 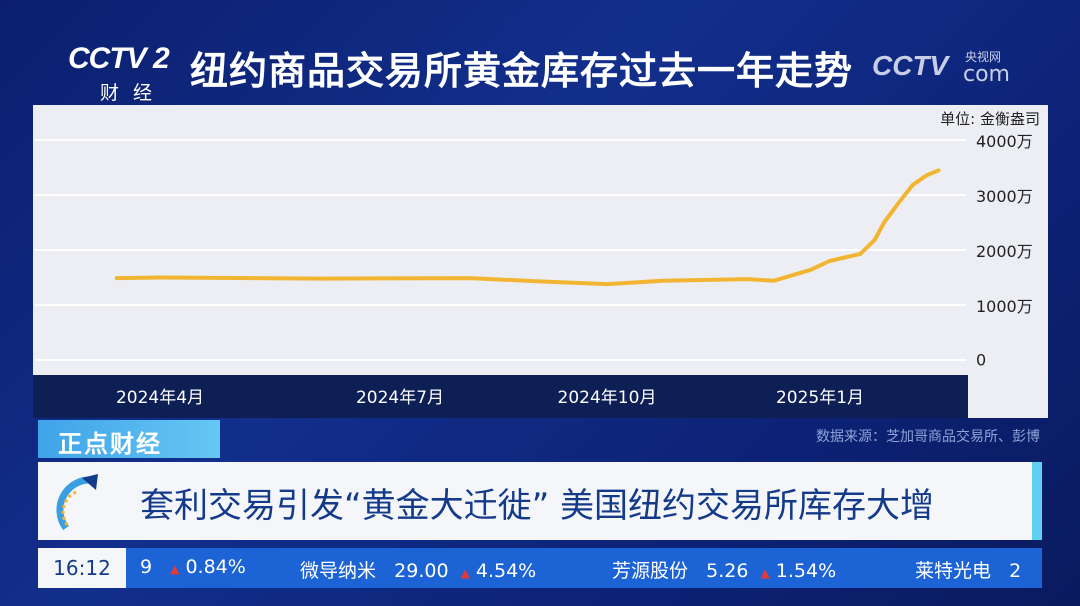 I want to click on ticker-price: 29.00, so click(x=421, y=571).